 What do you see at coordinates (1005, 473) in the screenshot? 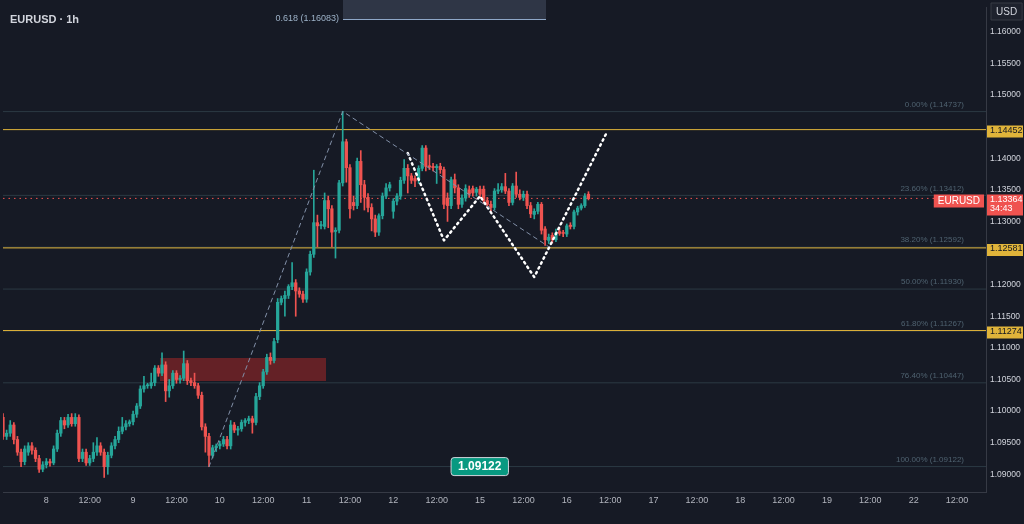
I see `y-tick-label: 1.09000` at bounding box center [1005, 473].